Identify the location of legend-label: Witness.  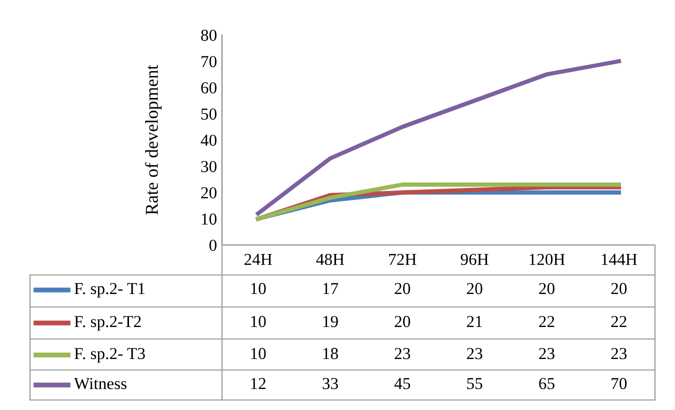
(100, 384).